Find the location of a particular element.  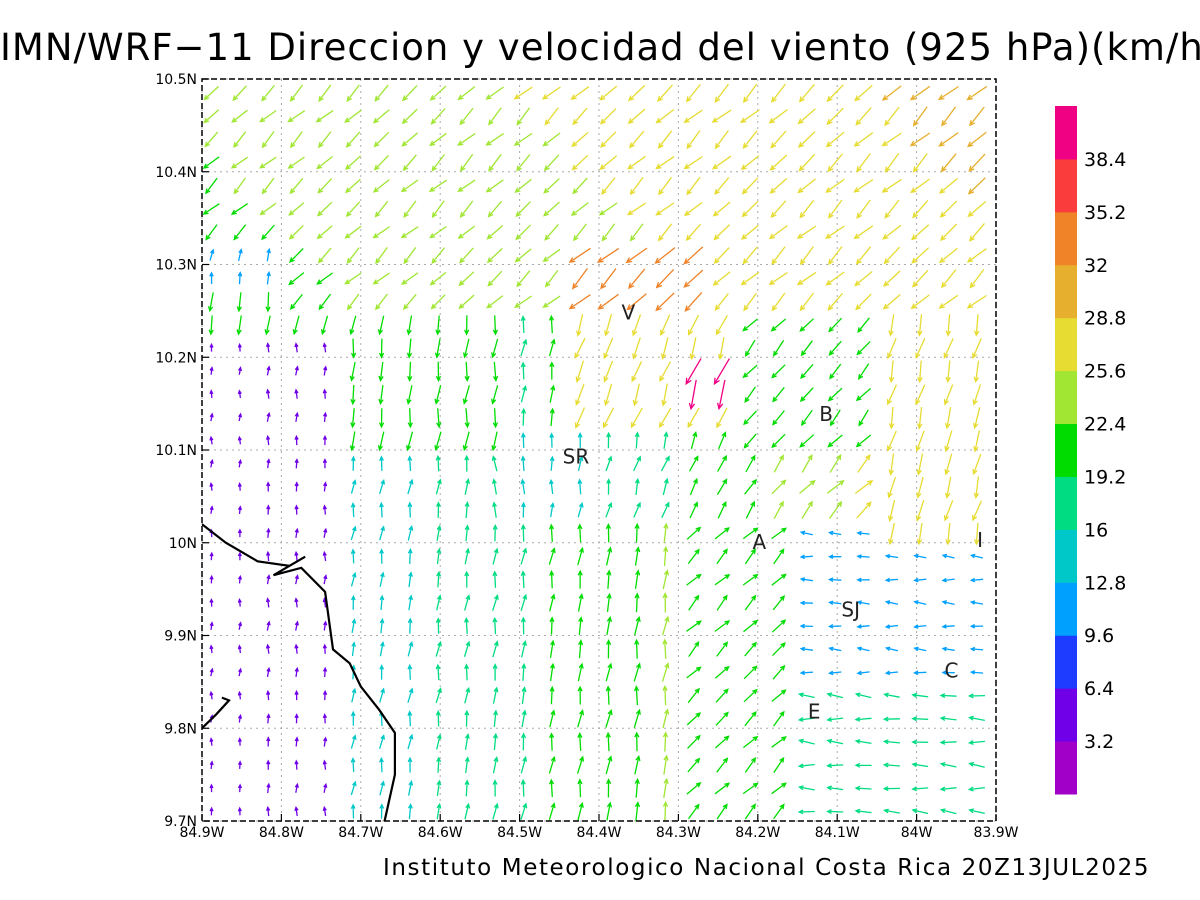

colorbar-label: 6.4 is located at coordinates (1099, 689).